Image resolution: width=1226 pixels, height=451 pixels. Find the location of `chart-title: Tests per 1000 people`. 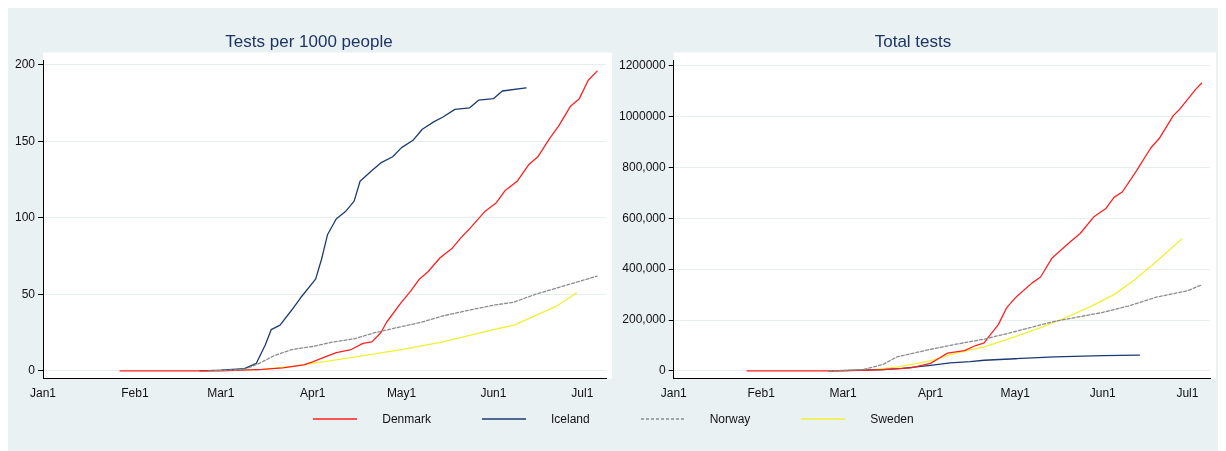

chart-title: Tests per 1000 people is located at coordinates (309, 41).